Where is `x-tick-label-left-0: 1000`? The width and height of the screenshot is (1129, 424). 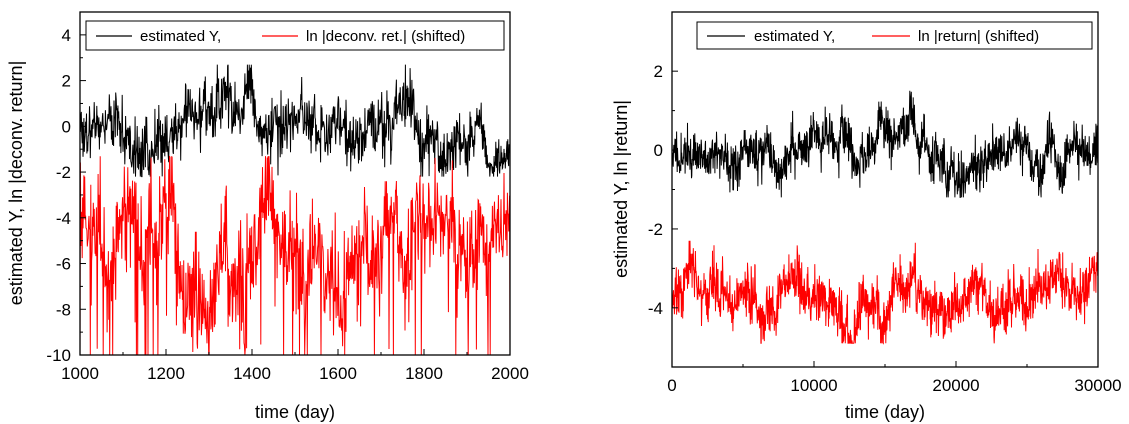
x-tick-label-left-0: 1000 is located at coordinates (80, 373).